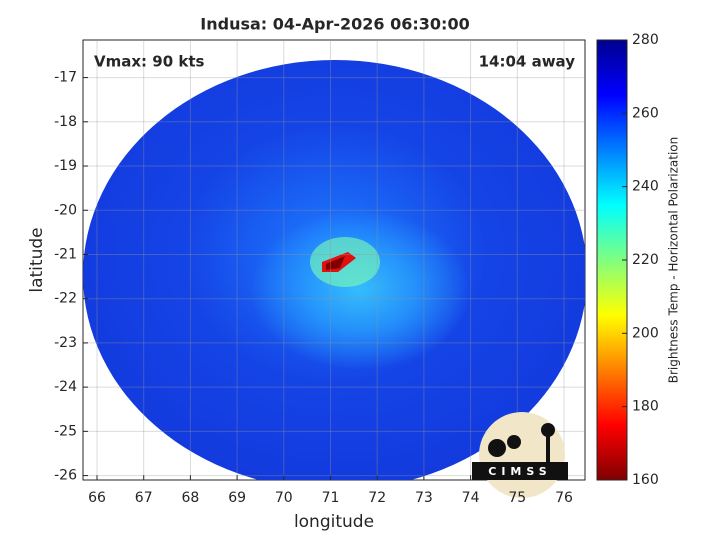  What do you see at coordinates (37, 259) in the screenshot?
I see `y-axis-label: latitude` at bounding box center [37, 259].